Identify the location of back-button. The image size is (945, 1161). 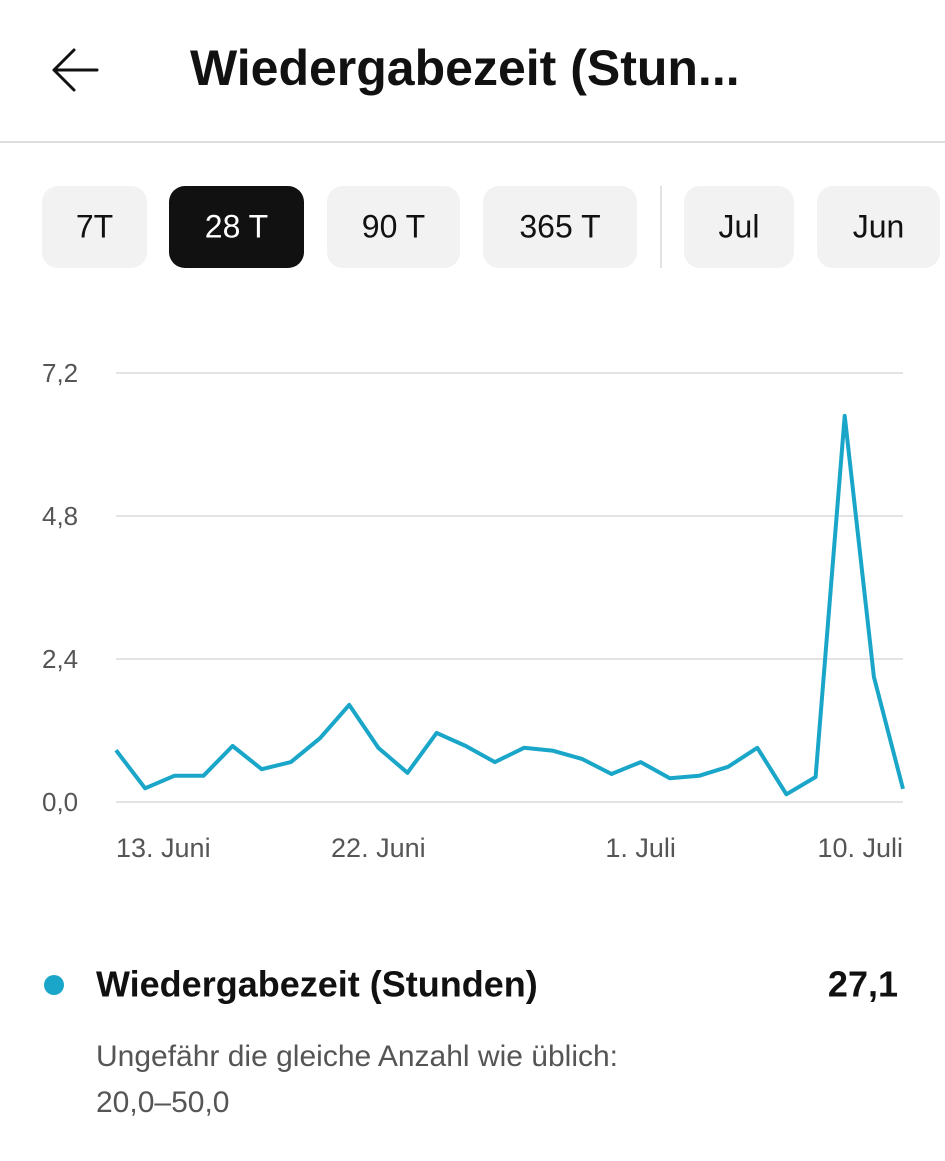
(75, 70).